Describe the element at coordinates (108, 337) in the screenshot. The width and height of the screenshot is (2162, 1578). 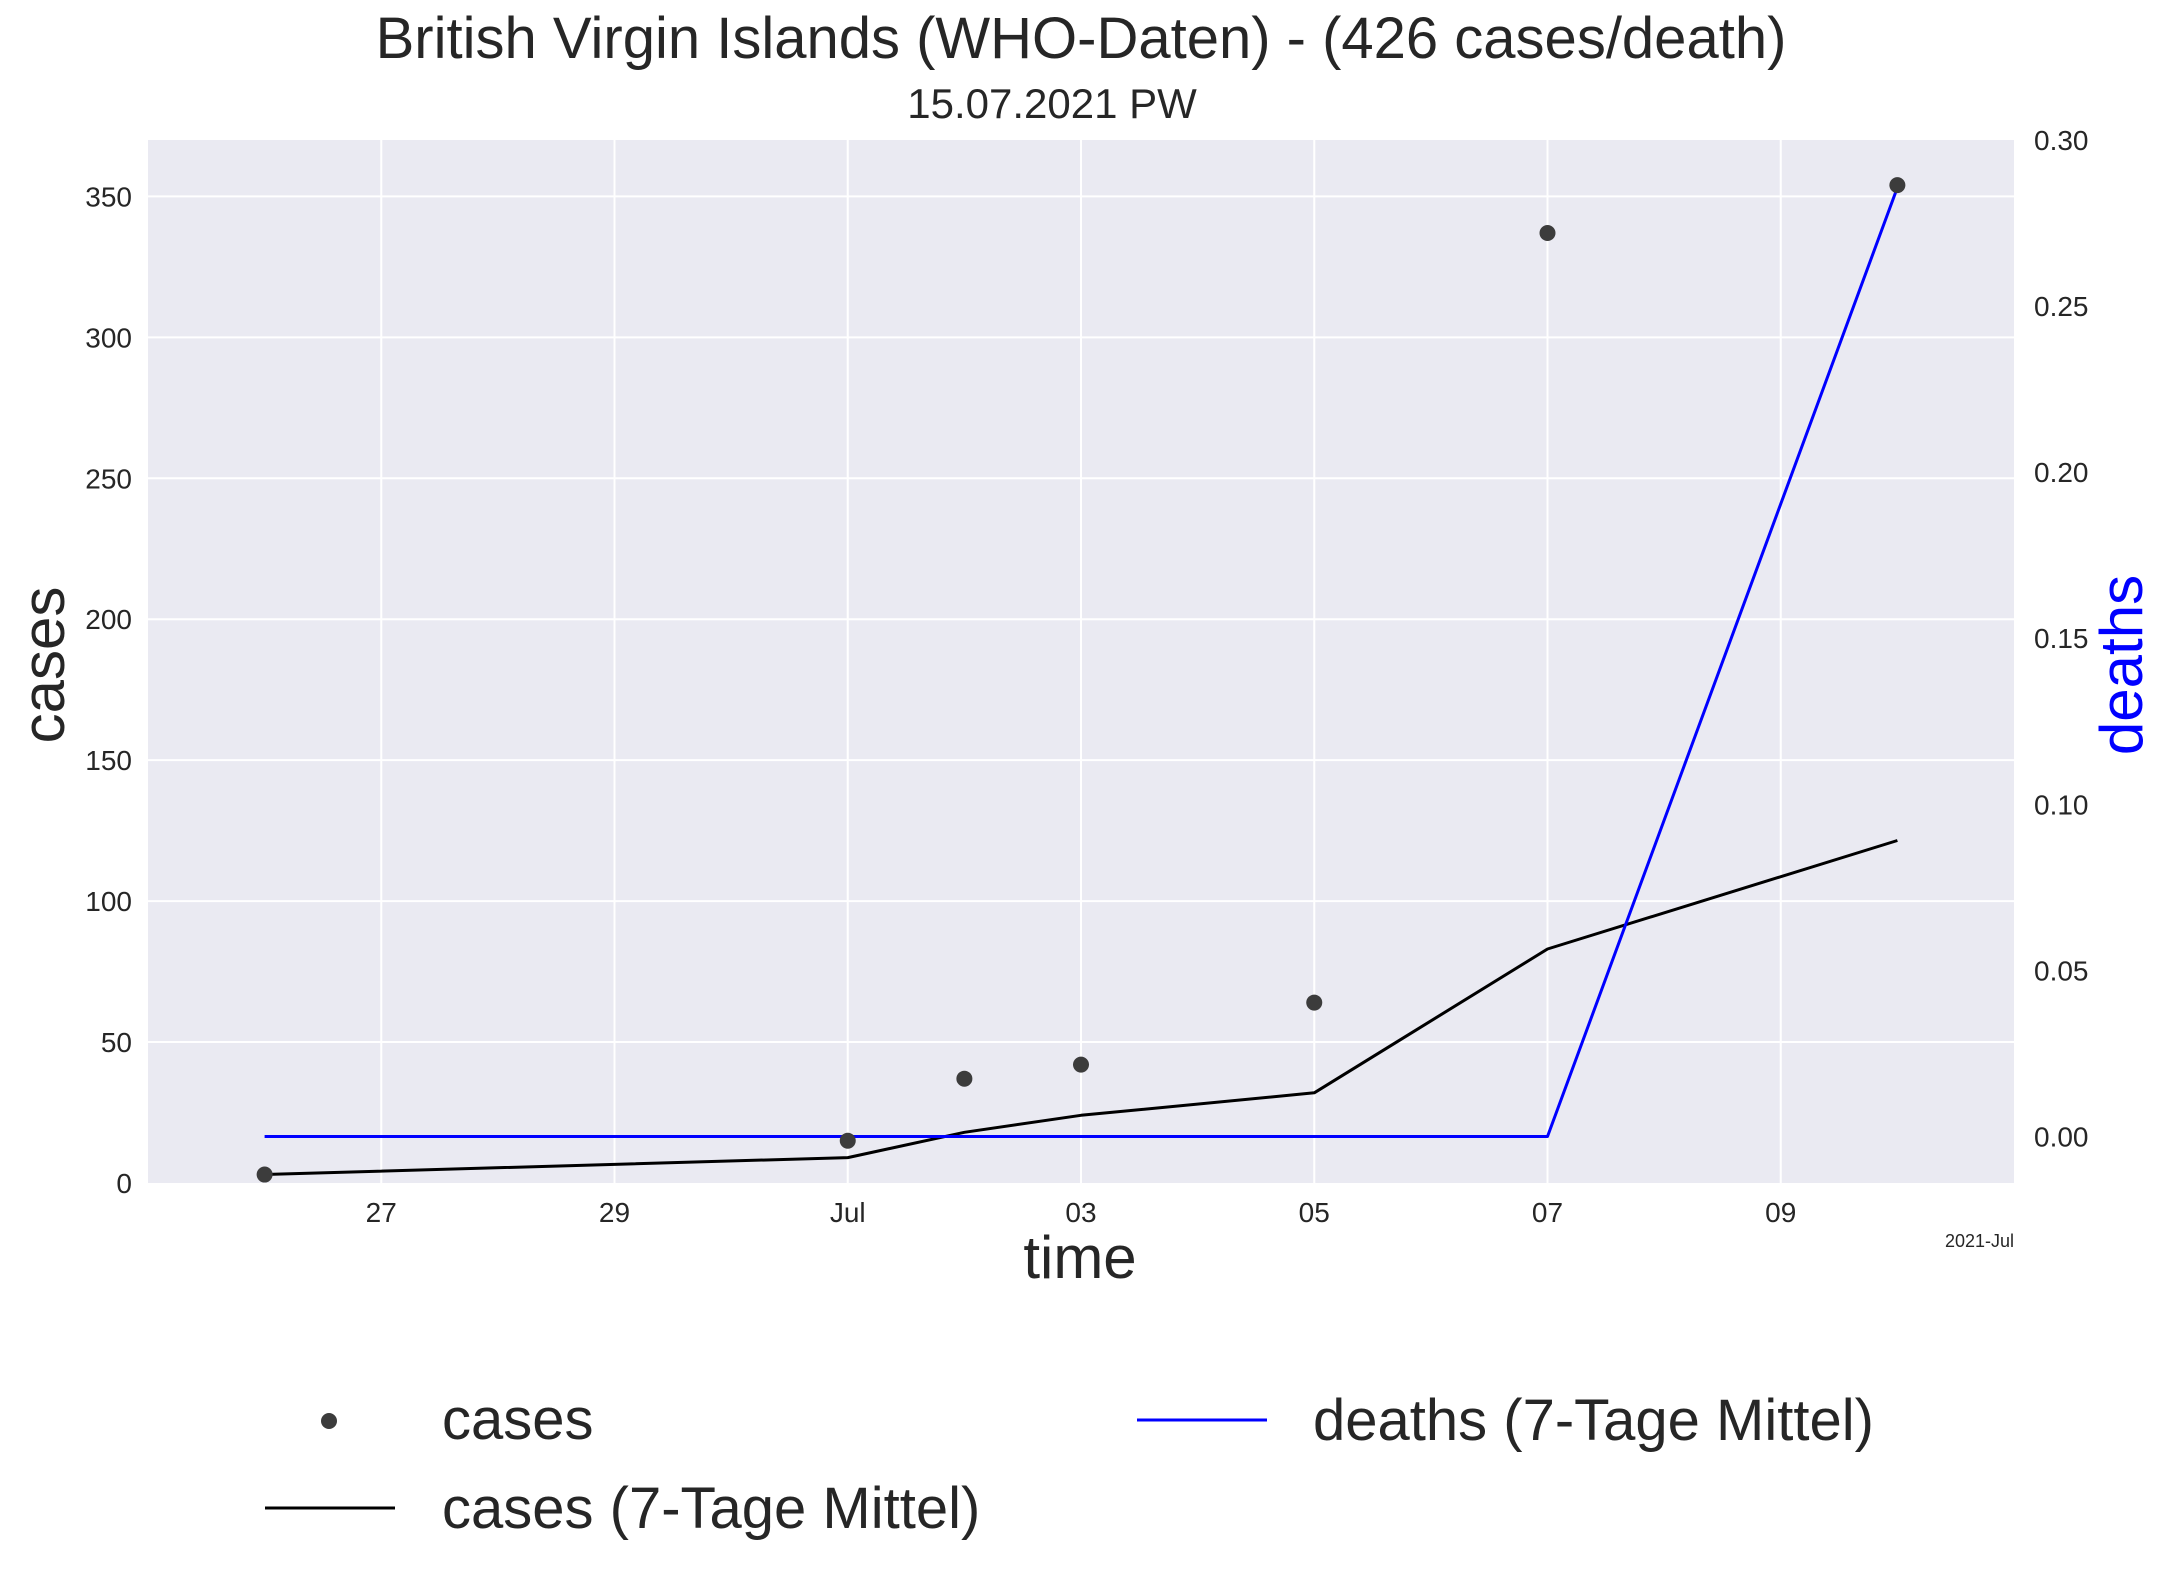
I see `left-tick-label: 300` at that location.